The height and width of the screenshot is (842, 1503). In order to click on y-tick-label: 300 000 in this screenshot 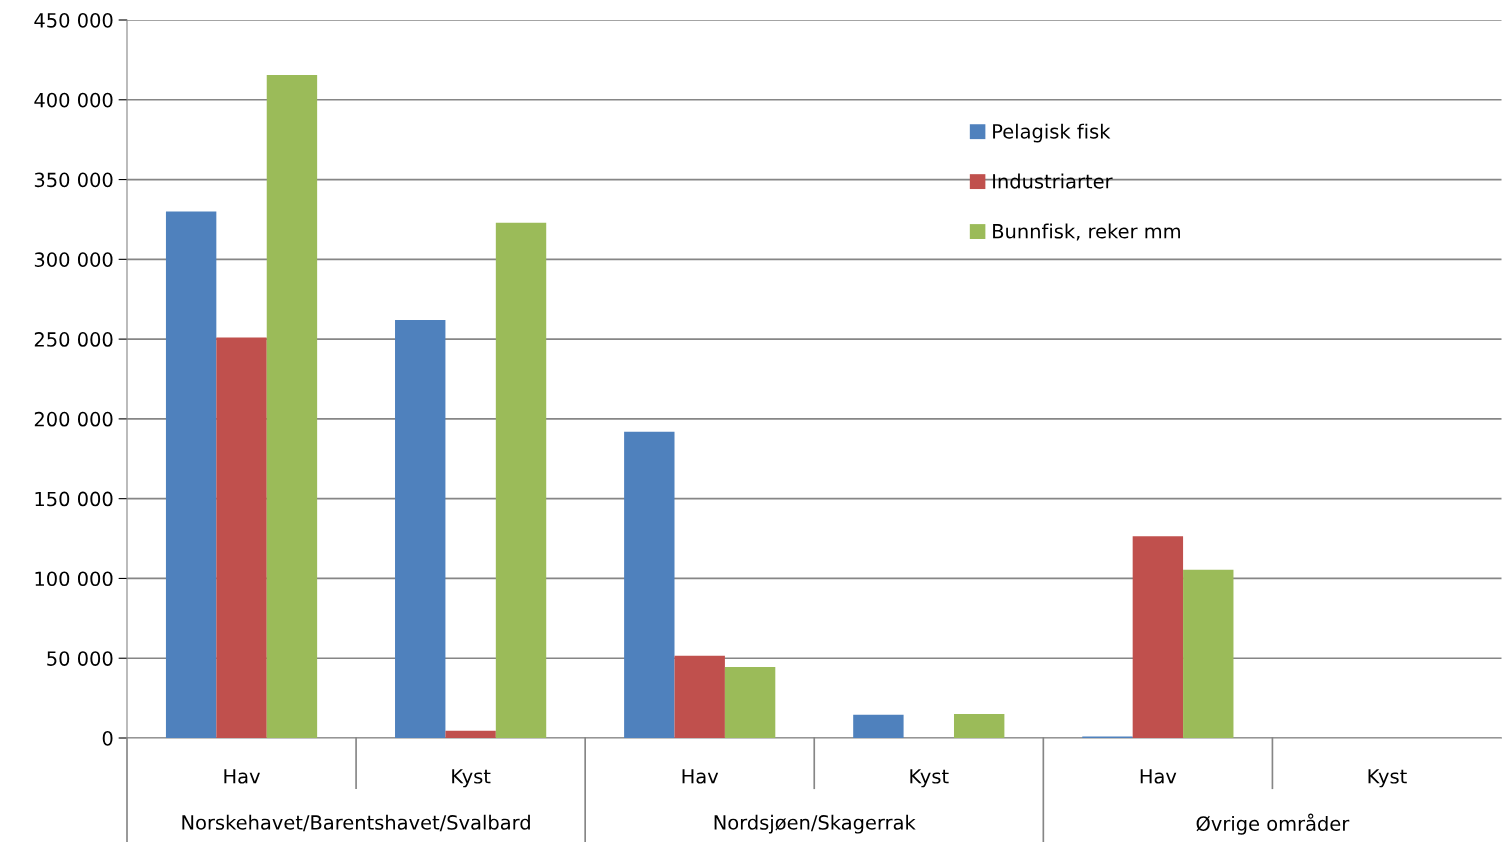, I will do `click(73, 259)`.